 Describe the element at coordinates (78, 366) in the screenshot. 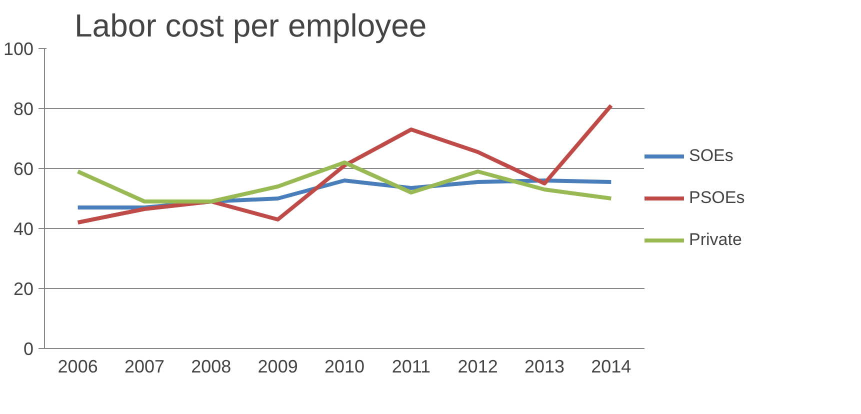

I see `x-tick-label: 2006` at that location.